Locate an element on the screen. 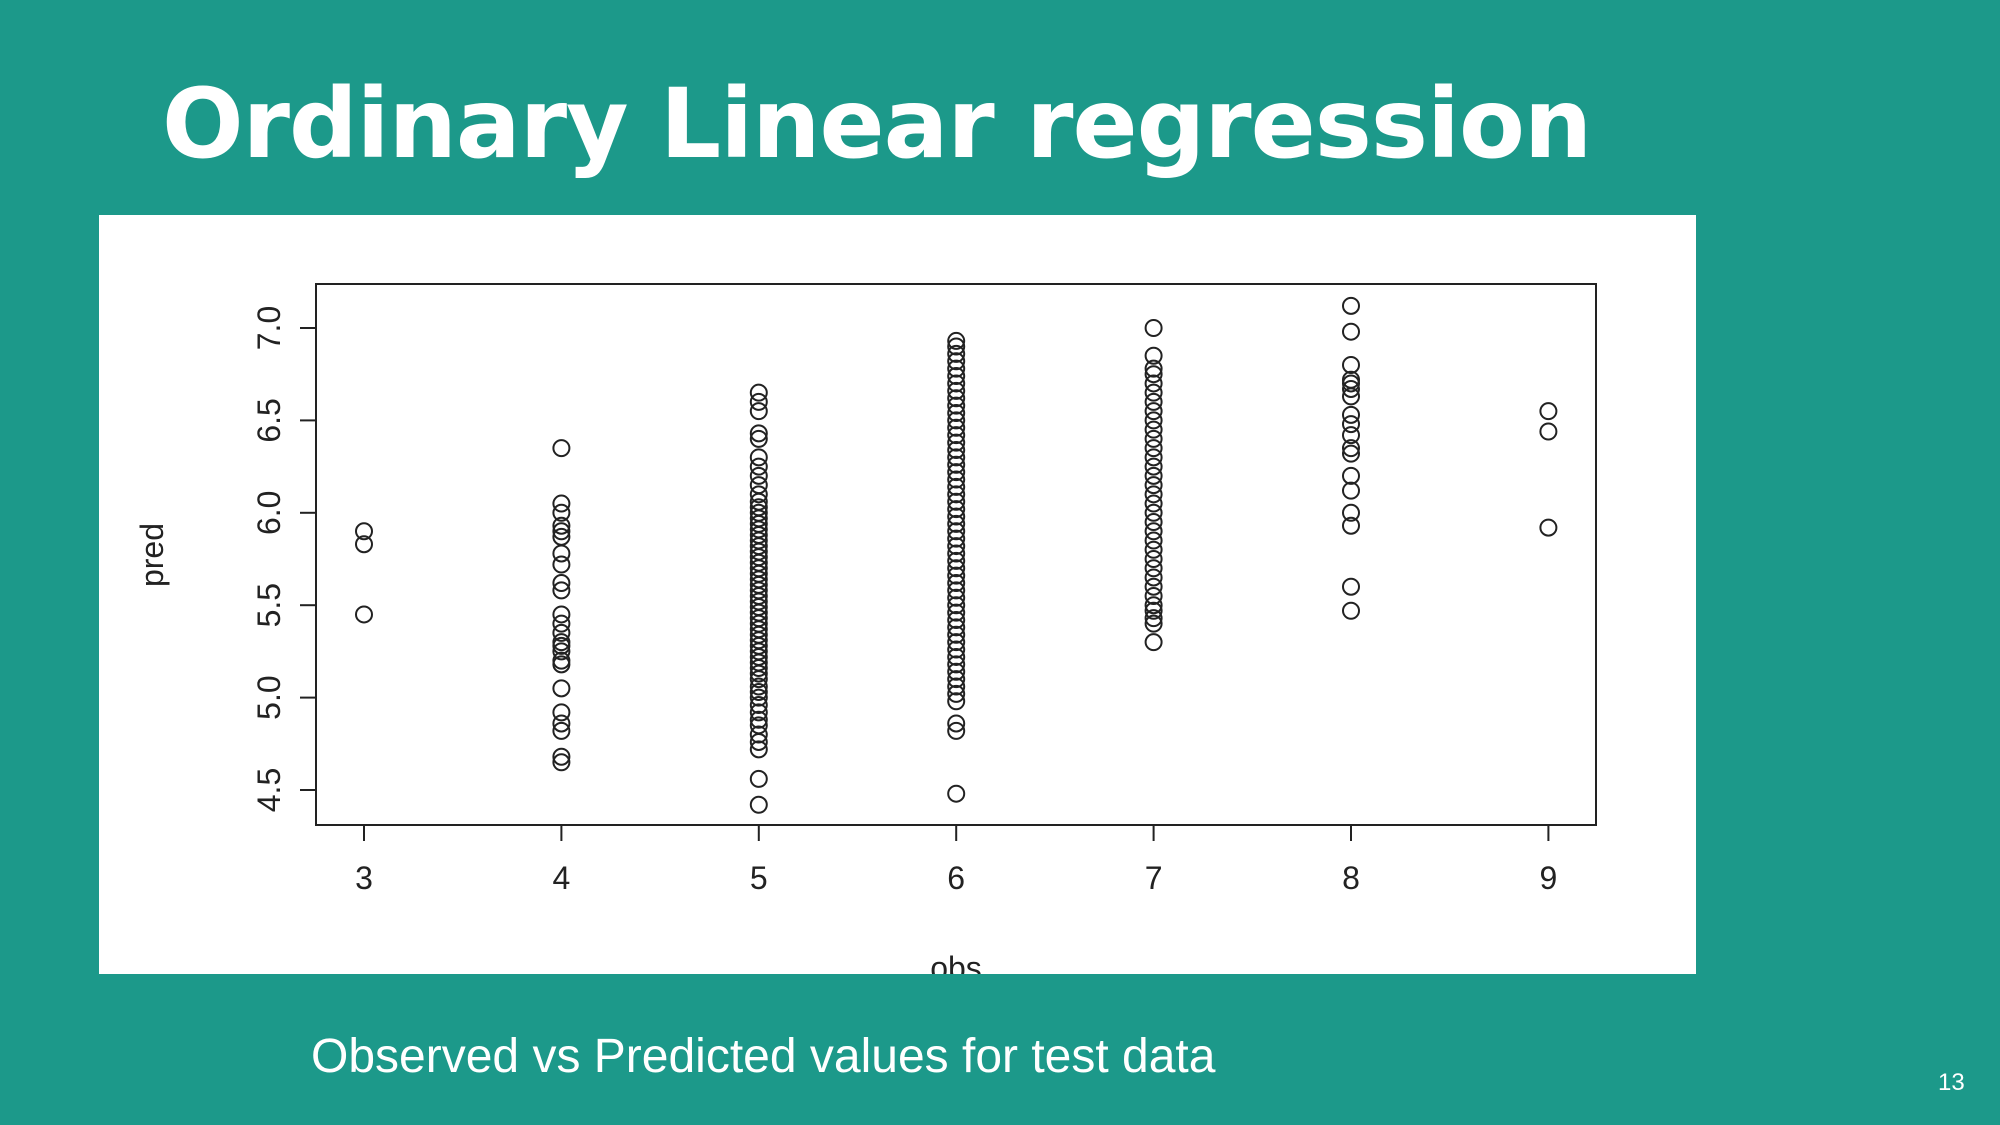  x-tick-label: 5 is located at coordinates (759, 878).